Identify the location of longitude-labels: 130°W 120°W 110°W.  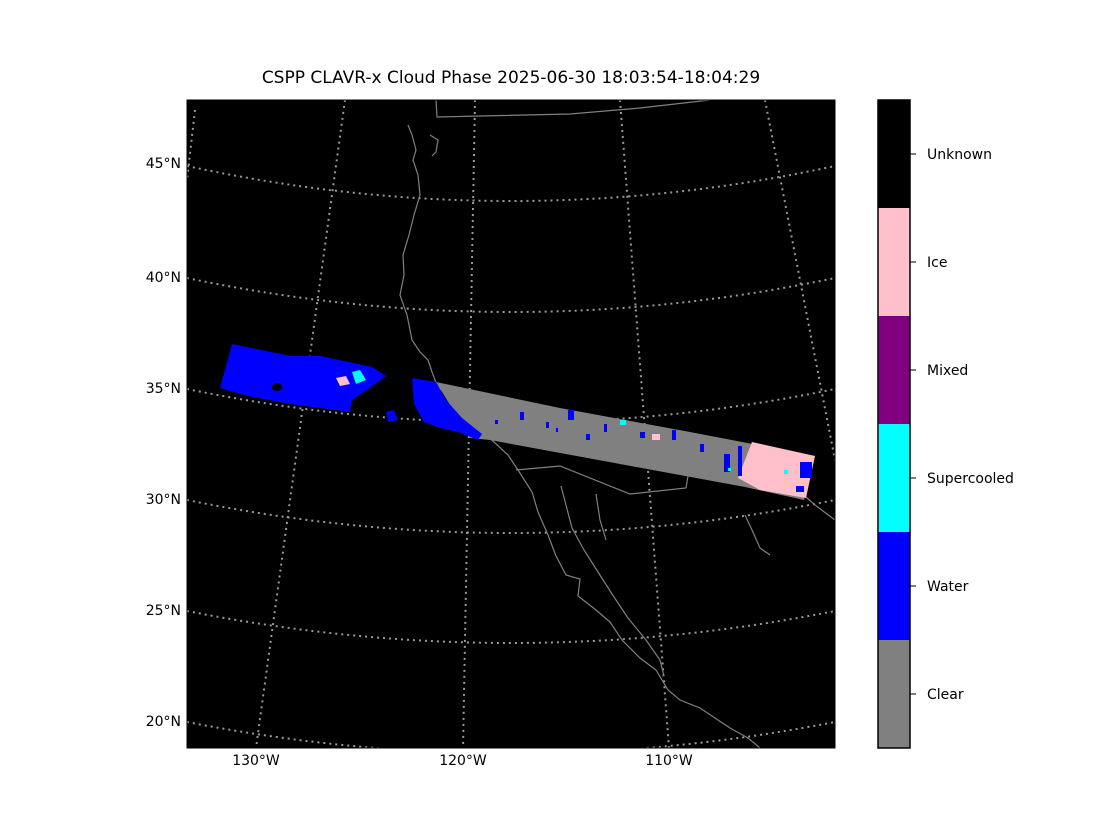
(462, 761).